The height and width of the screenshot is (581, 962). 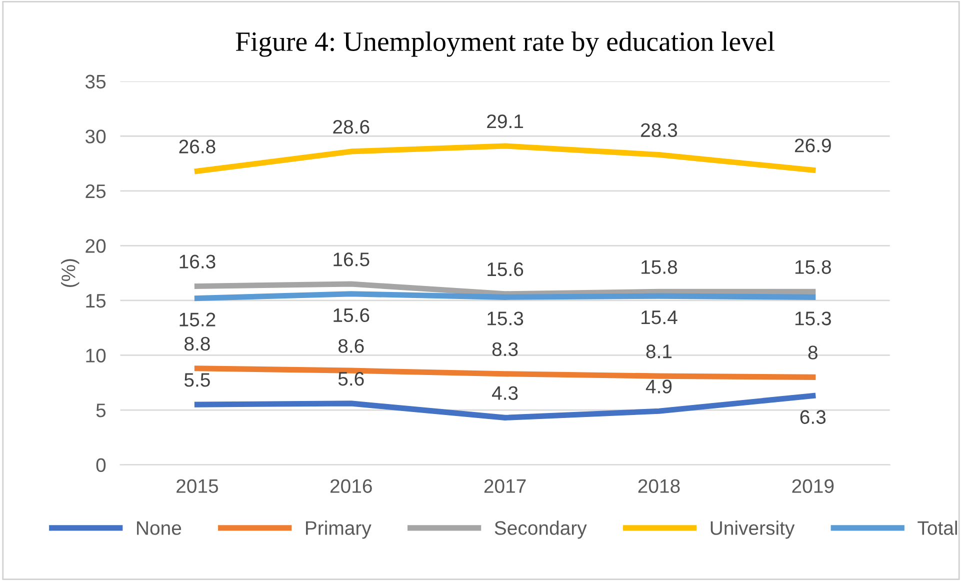 What do you see at coordinates (660, 317) in the screenshot?
I see `data-label: 15.4` at bounding box center [660, 317].